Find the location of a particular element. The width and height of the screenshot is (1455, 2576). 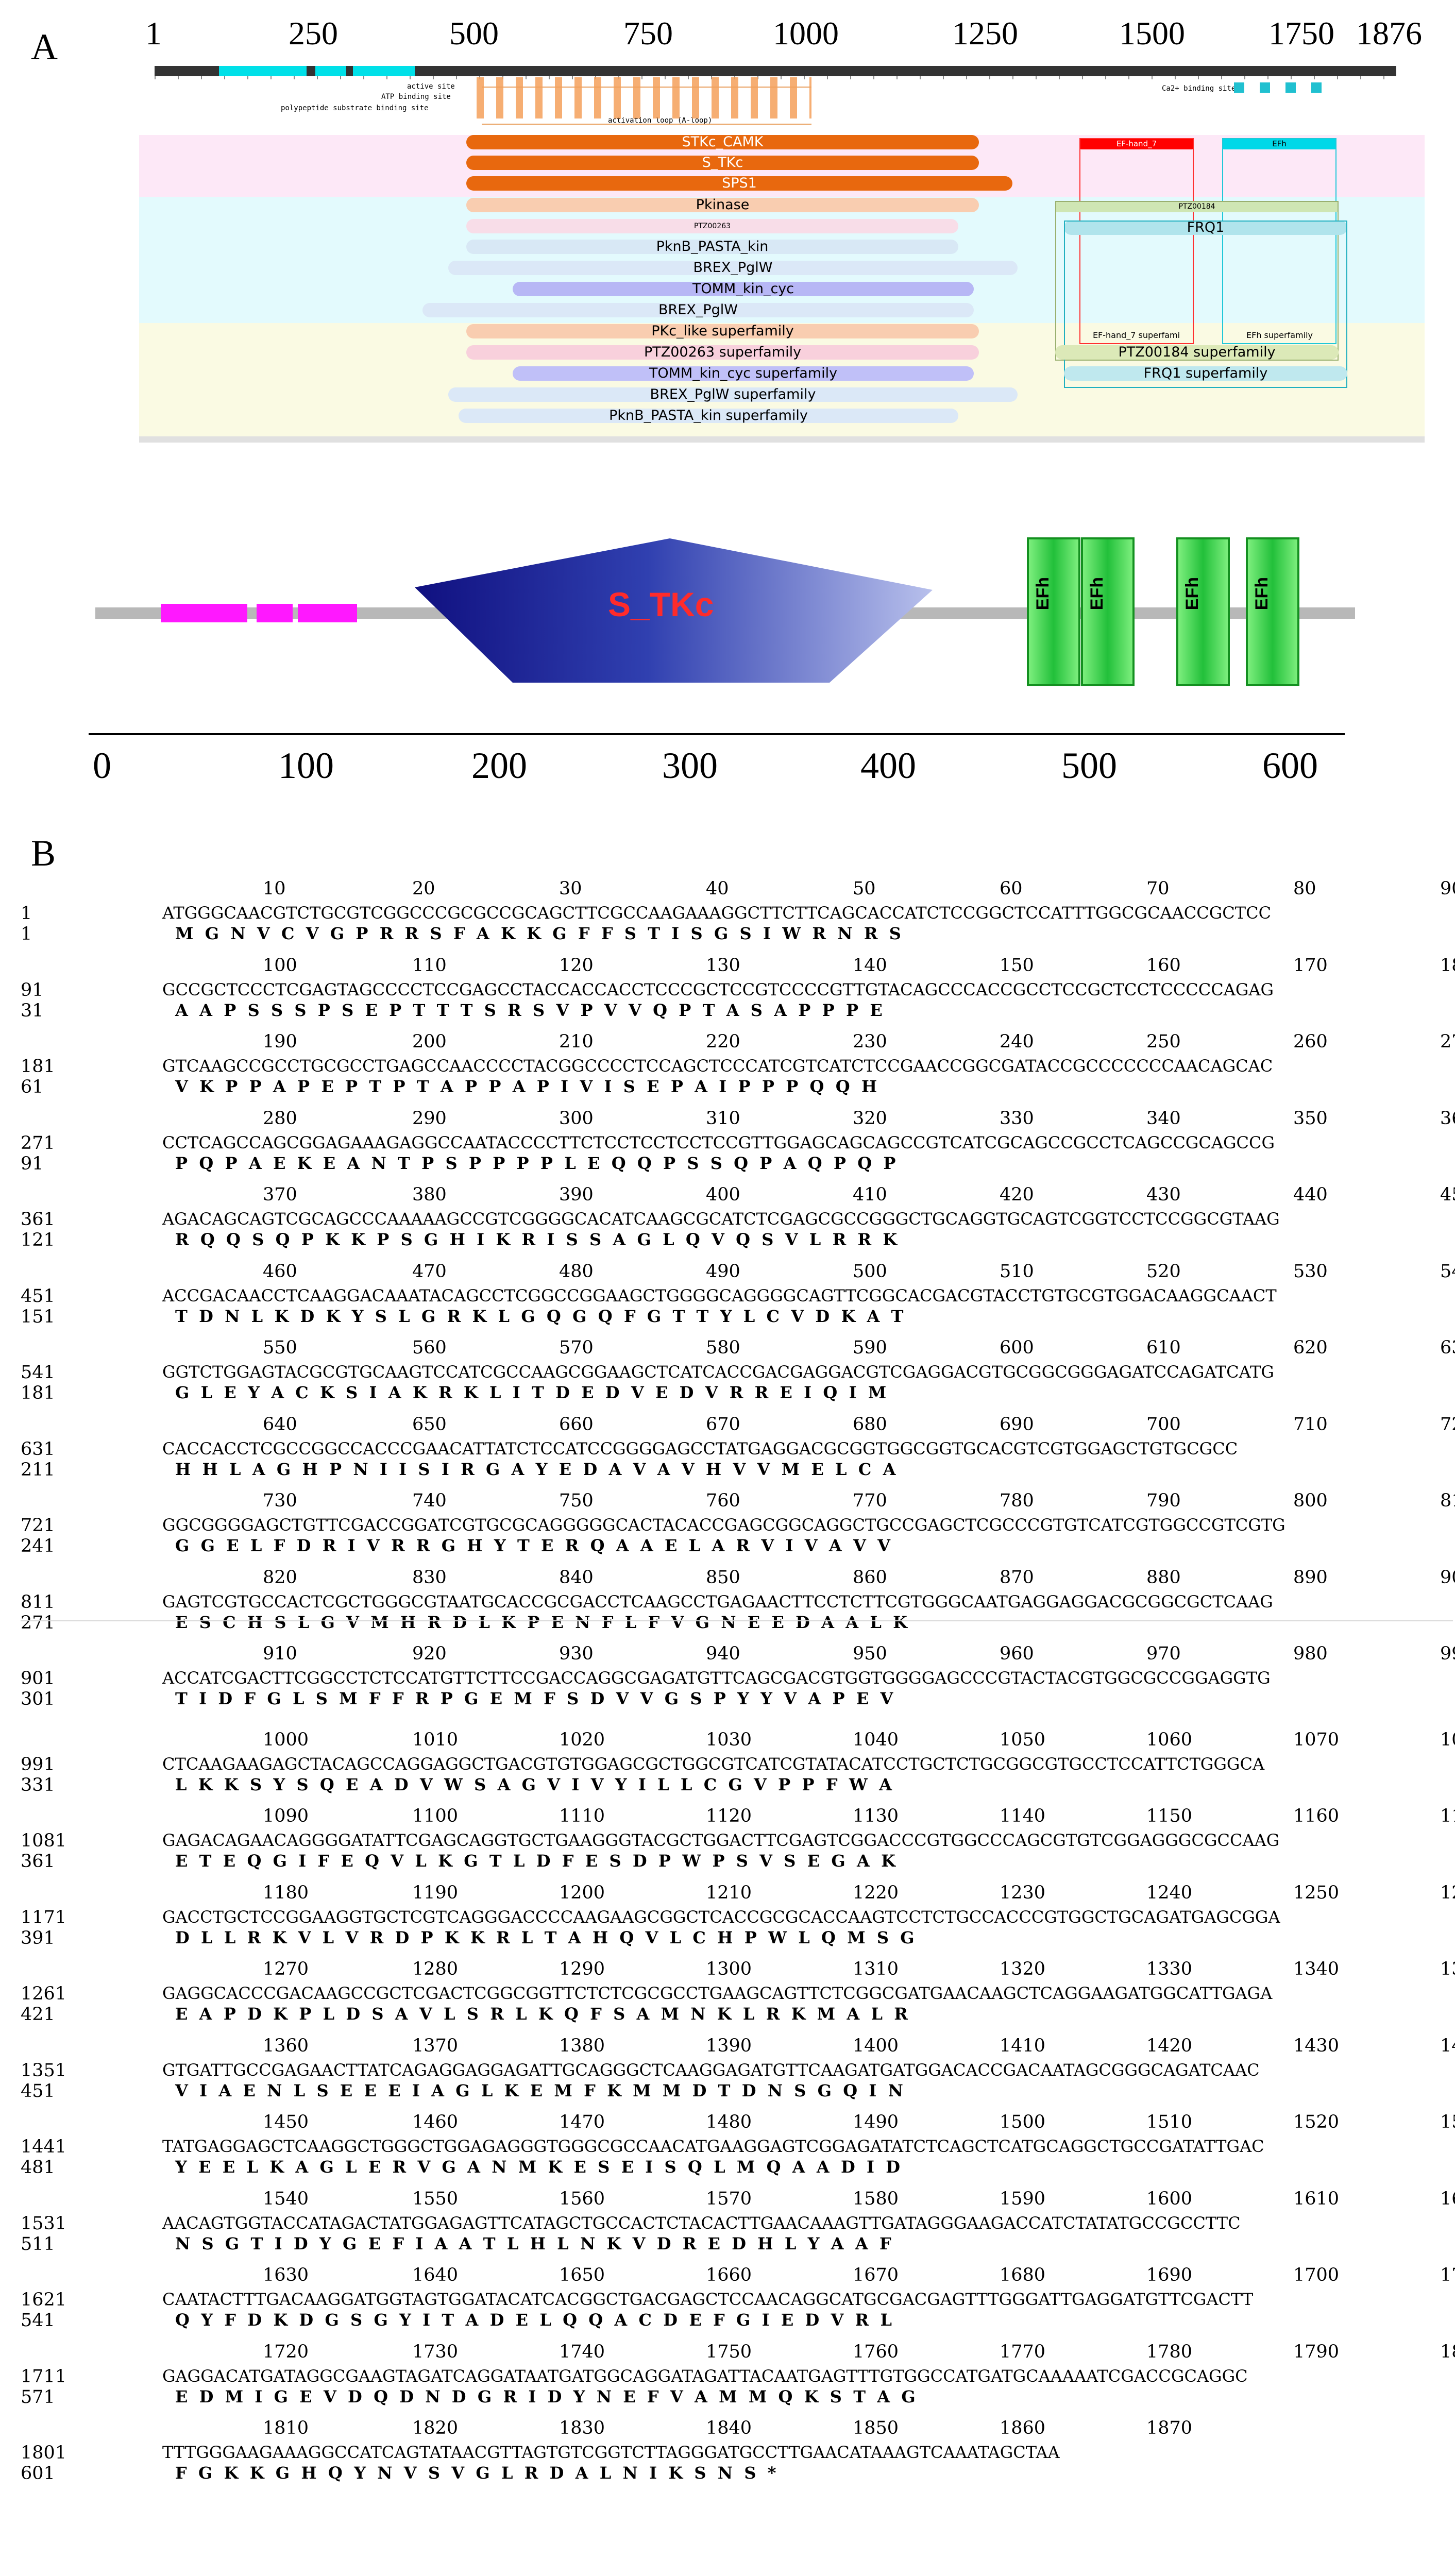

tick-label: 1090 is located at coordinates (286, 1816).